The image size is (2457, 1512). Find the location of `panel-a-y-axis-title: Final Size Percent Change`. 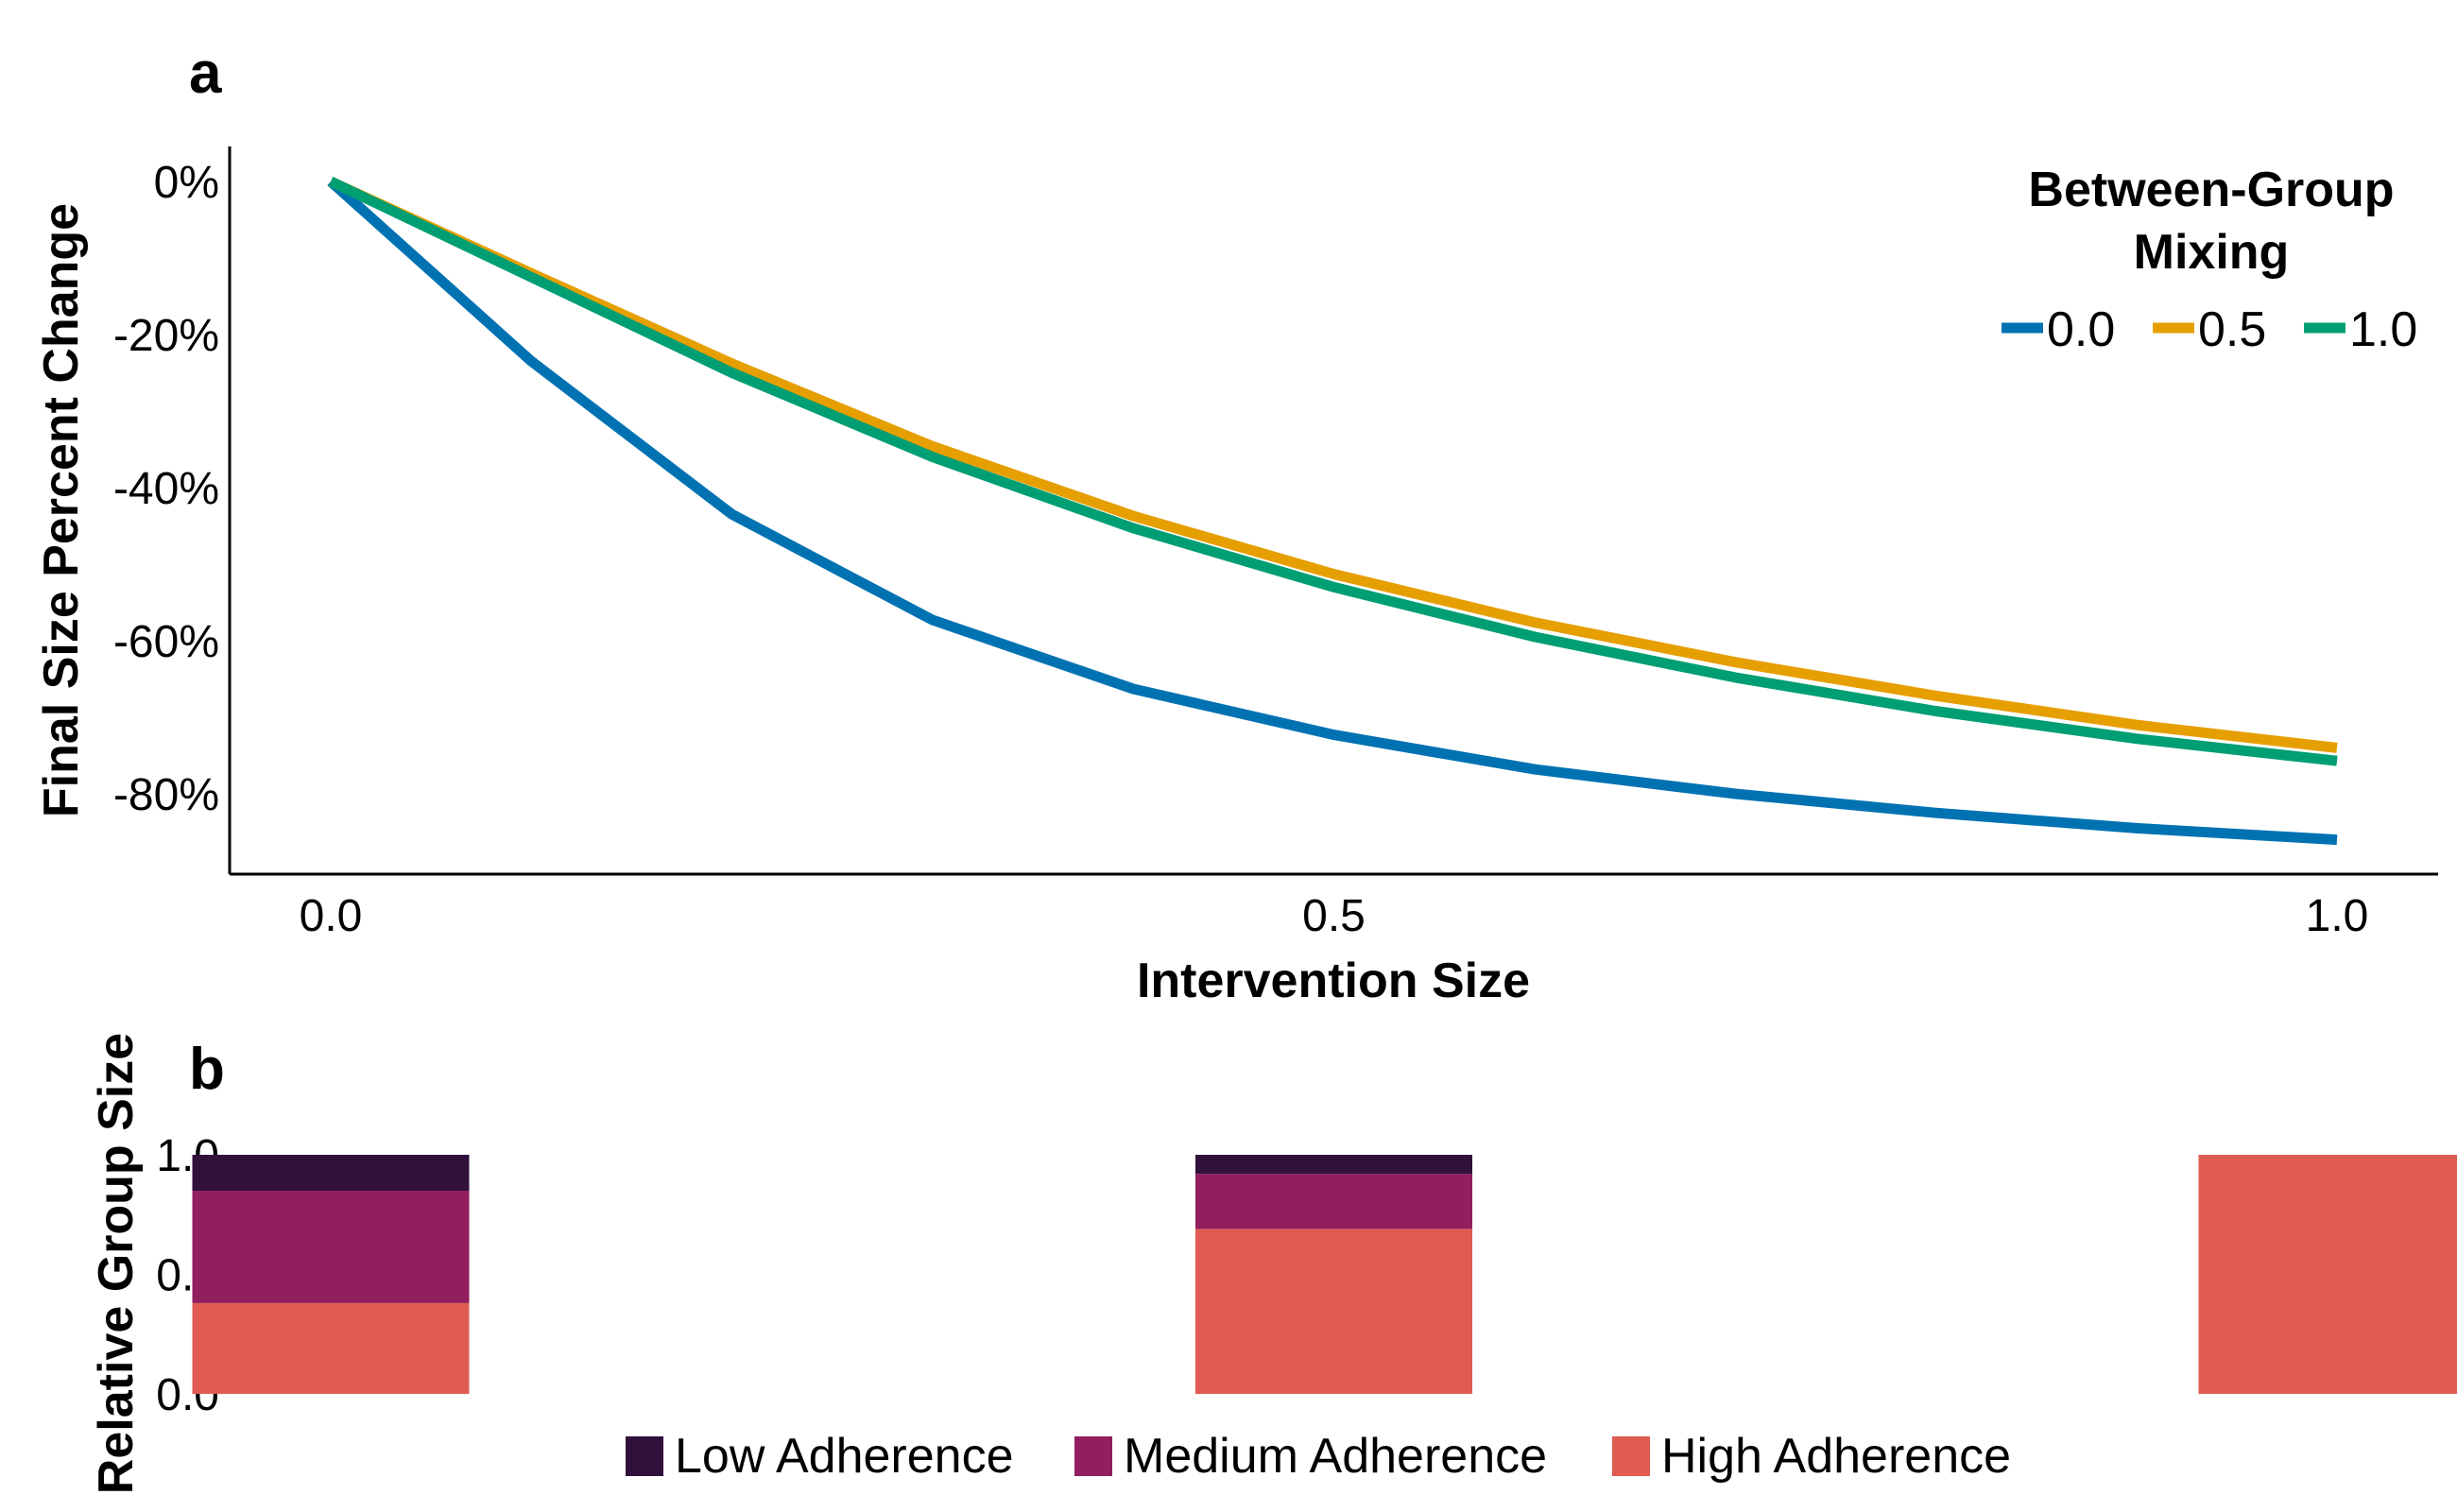

panel-a-y-axis-title: Final Size Percent Change is located at coordinates (61, 510).